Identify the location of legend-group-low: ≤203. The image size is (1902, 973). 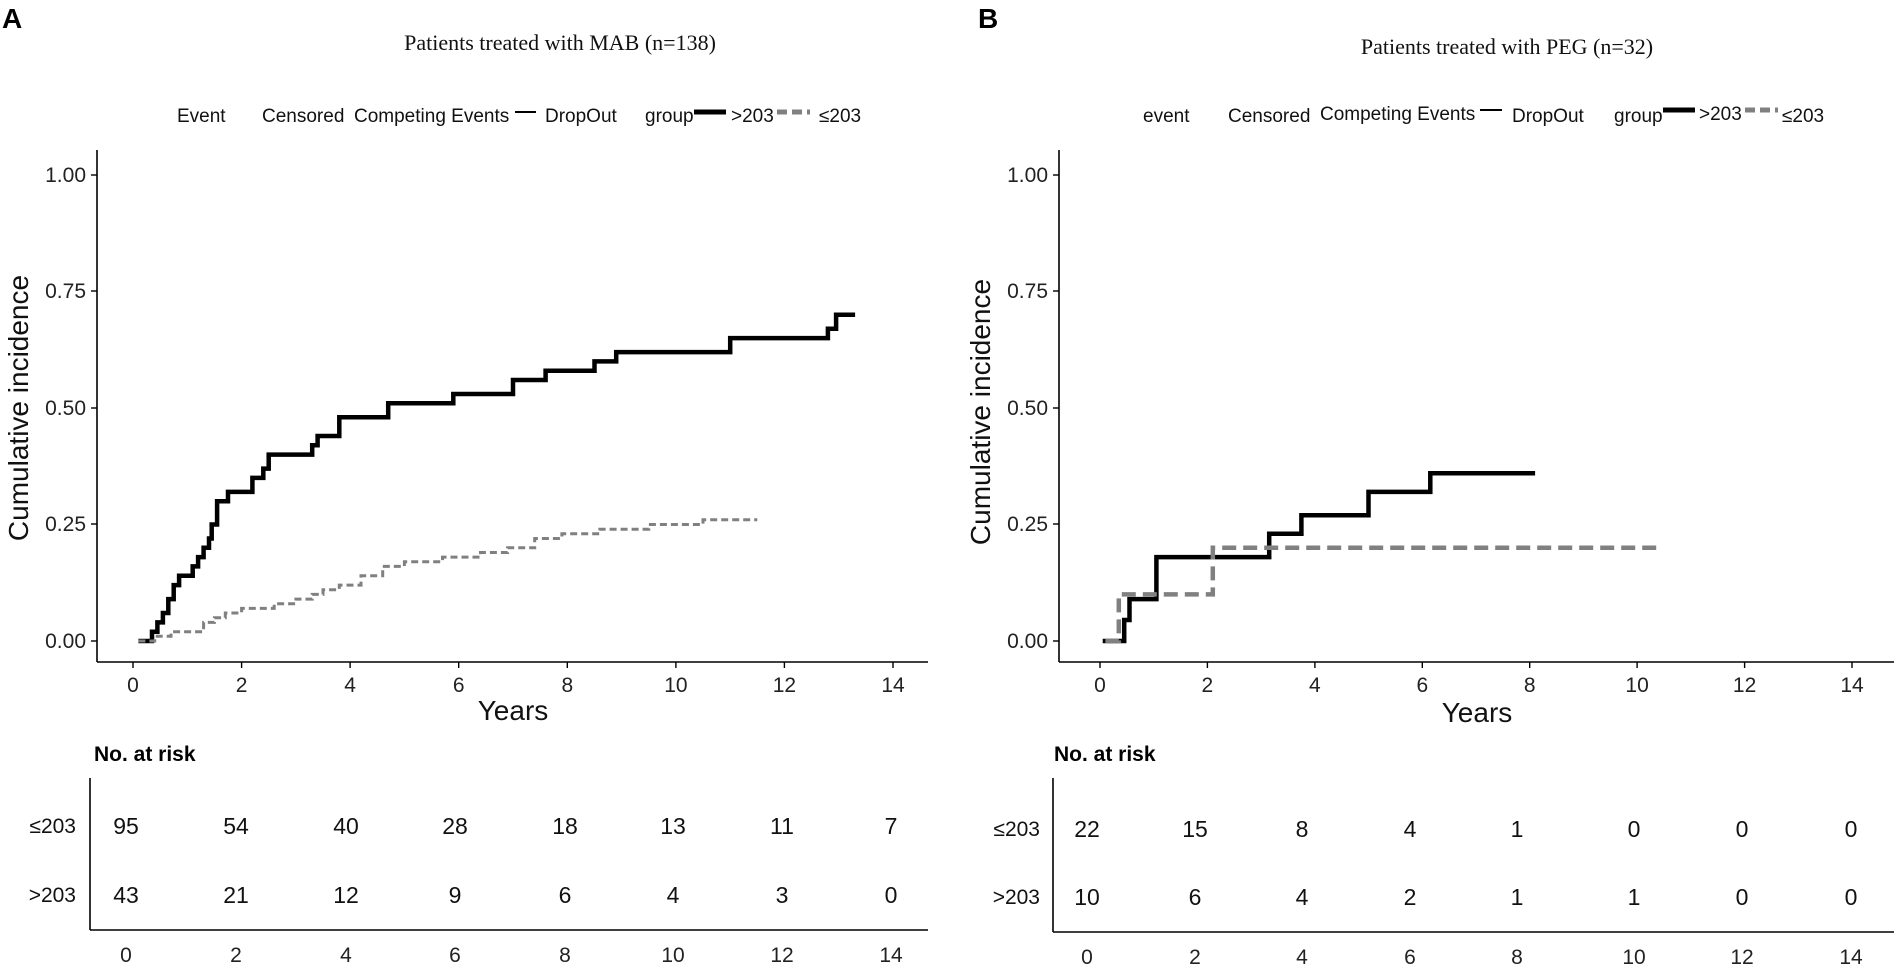
(840, 116).